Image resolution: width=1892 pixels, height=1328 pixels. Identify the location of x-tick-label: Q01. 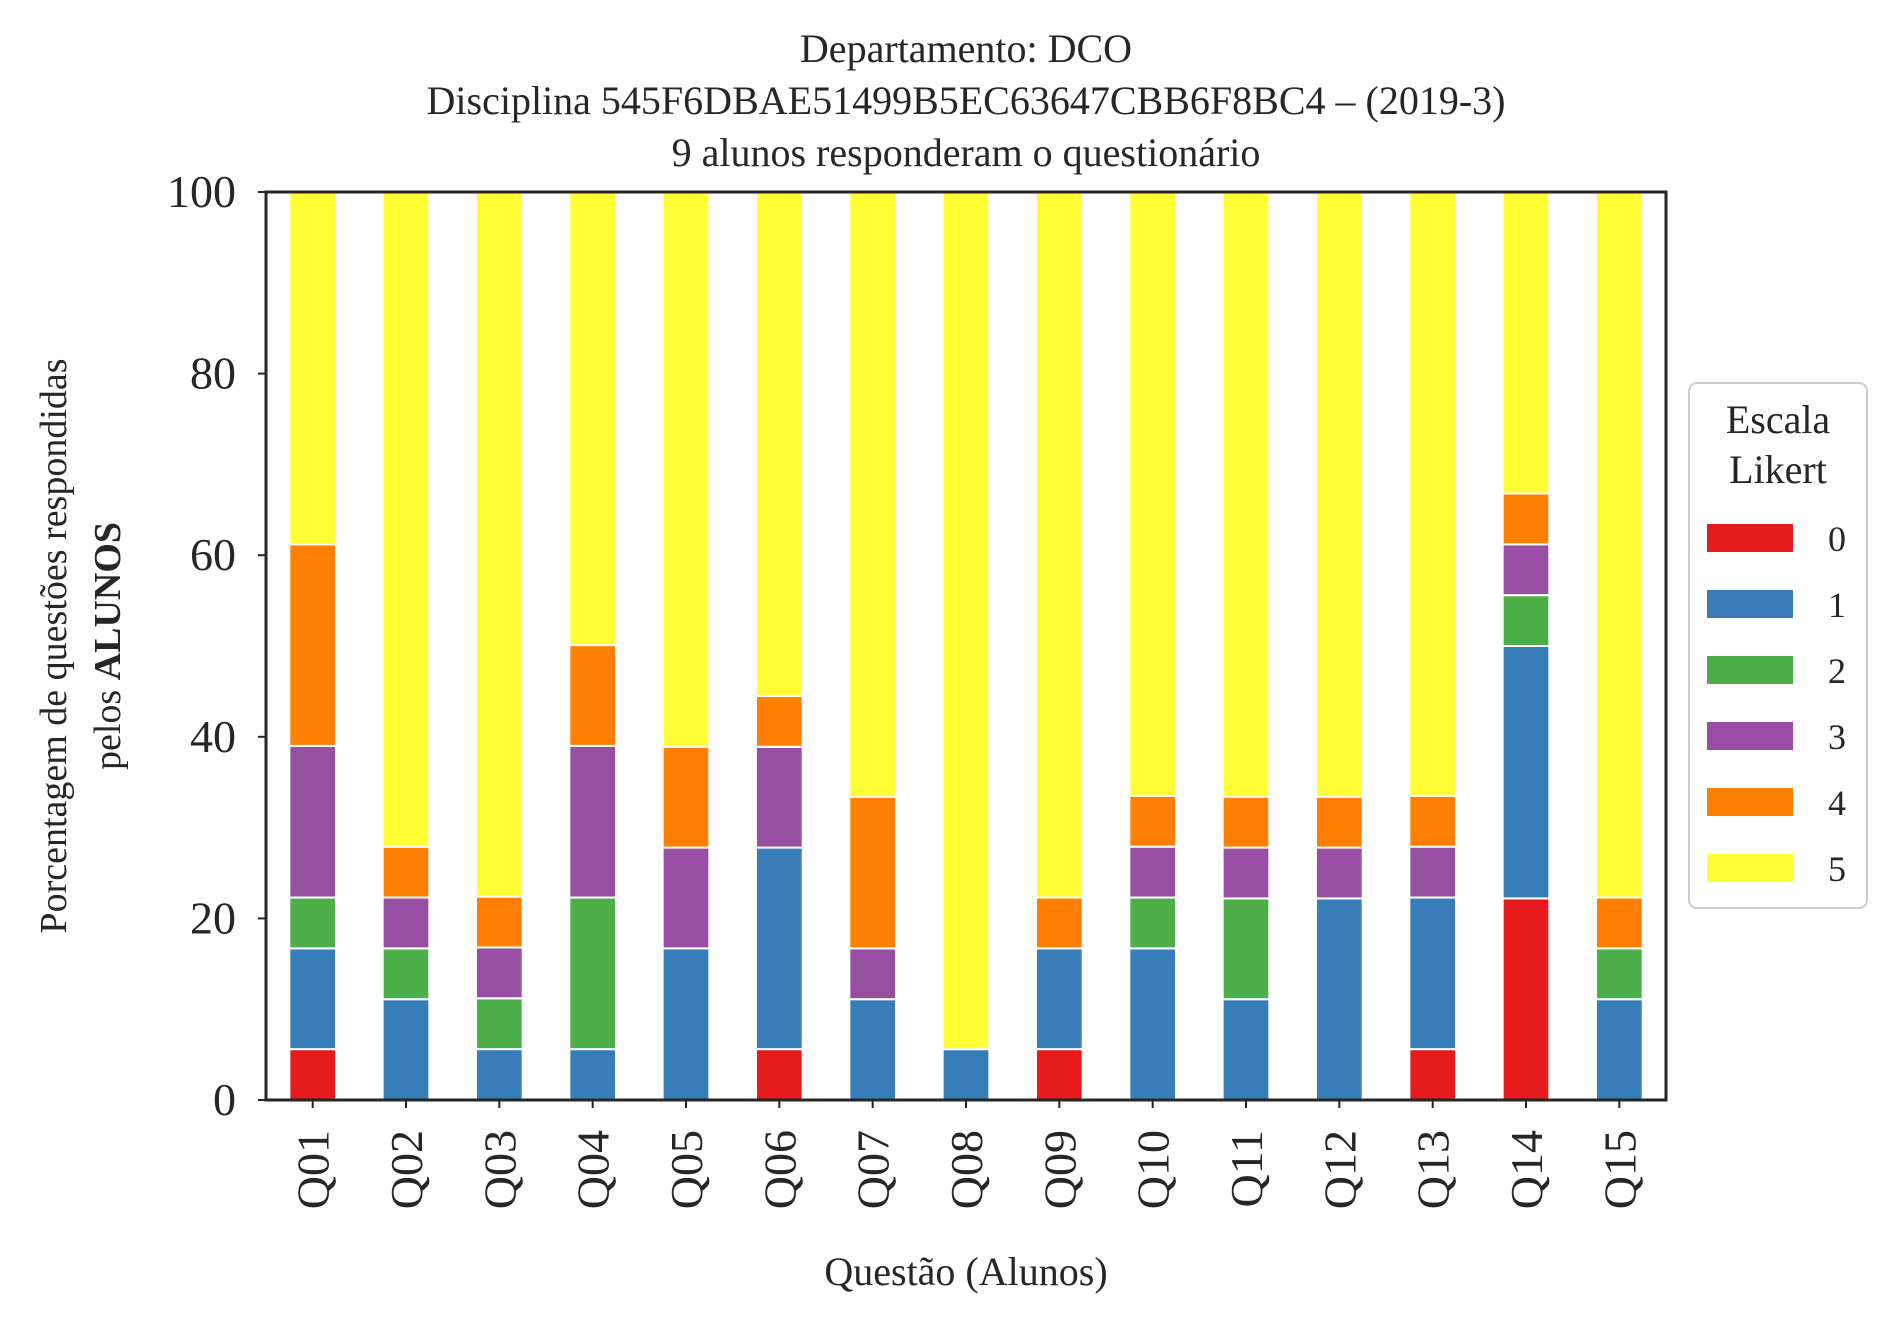
(313, 1169).